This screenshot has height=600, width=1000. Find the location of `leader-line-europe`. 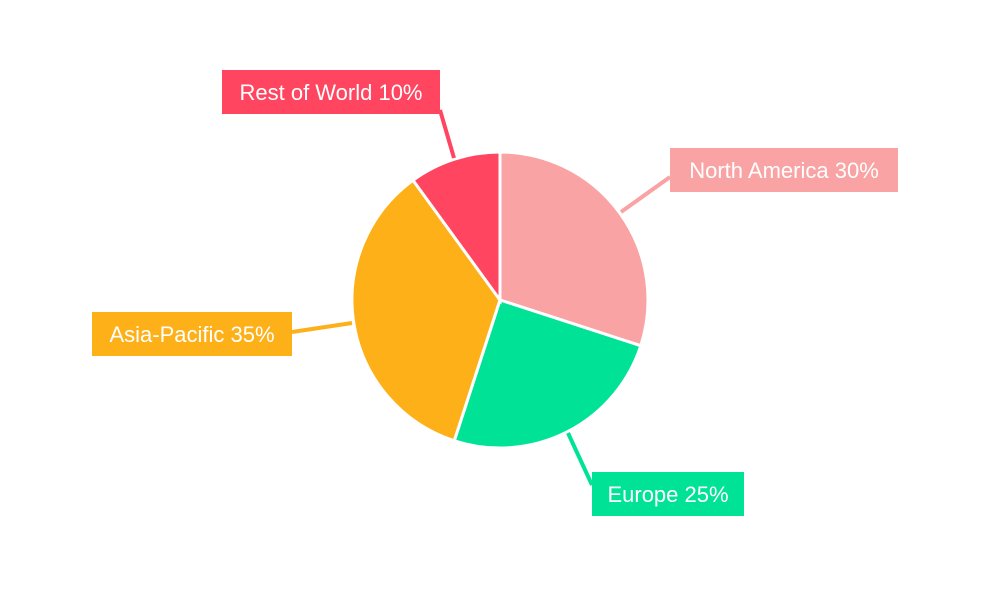

leader-line-europe is located at coordinates (580, 459).